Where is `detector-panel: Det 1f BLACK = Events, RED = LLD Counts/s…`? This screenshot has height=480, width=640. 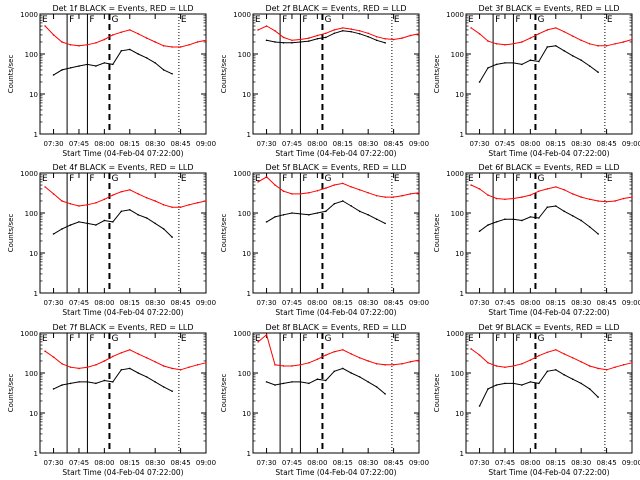 detector-panel: Det 1f BLACK = Events, RED = LLD Counts/s… is located at coordinates (111, 81).